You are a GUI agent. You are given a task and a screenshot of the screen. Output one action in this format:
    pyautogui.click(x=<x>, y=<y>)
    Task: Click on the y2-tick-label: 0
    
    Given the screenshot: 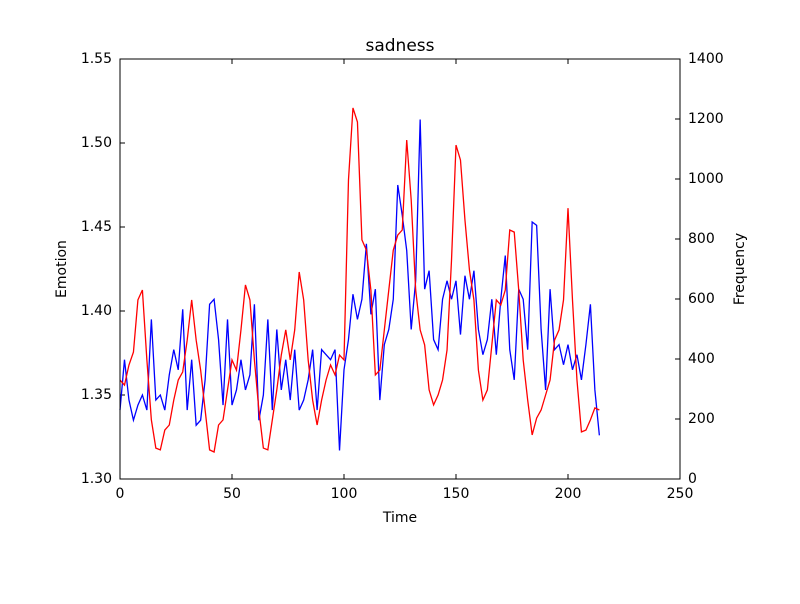 What is the action you would take?
    pyautogui.click(x=692, y=479)
    